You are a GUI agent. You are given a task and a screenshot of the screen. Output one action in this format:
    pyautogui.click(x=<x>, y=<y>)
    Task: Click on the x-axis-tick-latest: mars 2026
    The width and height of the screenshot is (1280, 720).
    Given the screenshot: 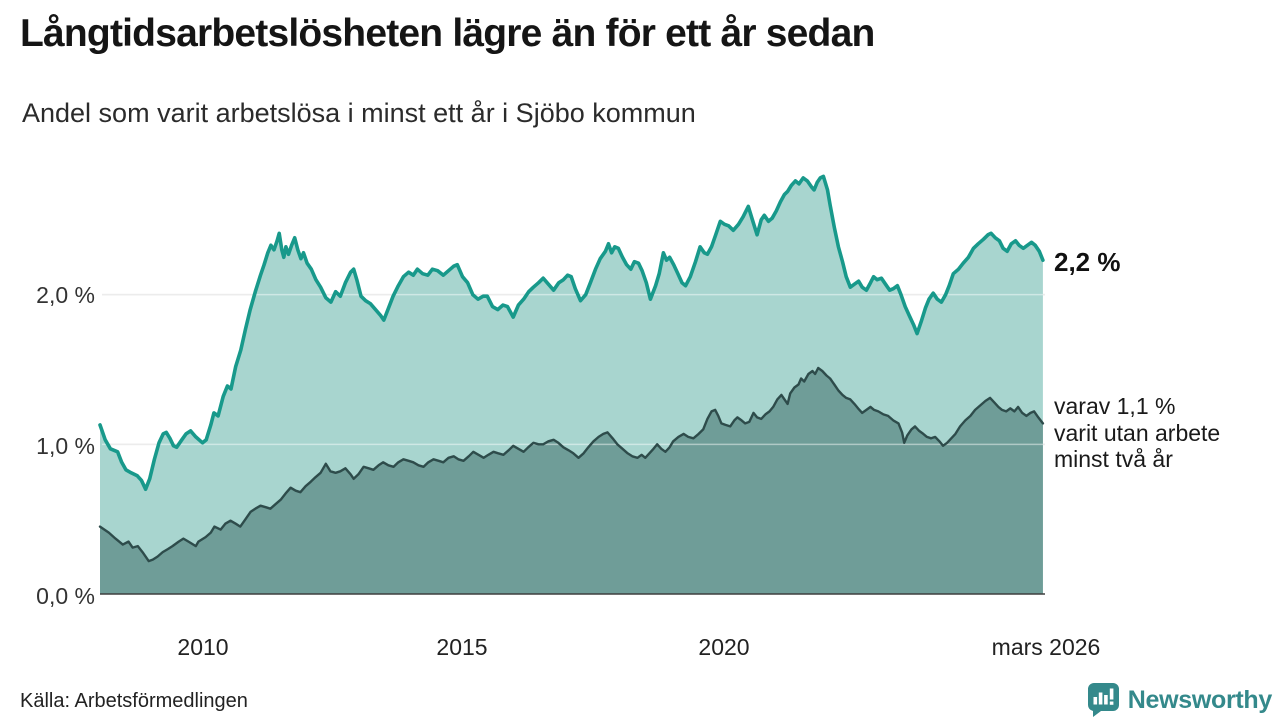 What is the action you would take?
    pyautogui.click(x=1046, y=647)
    